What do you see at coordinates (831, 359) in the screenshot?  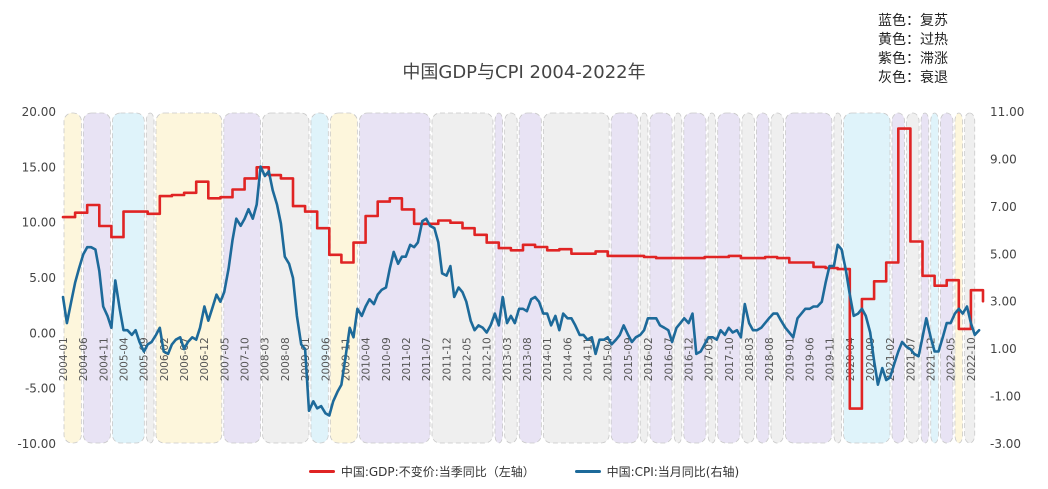 I see `x-tick-label: 2019-11` at bounding box center [831, 359].